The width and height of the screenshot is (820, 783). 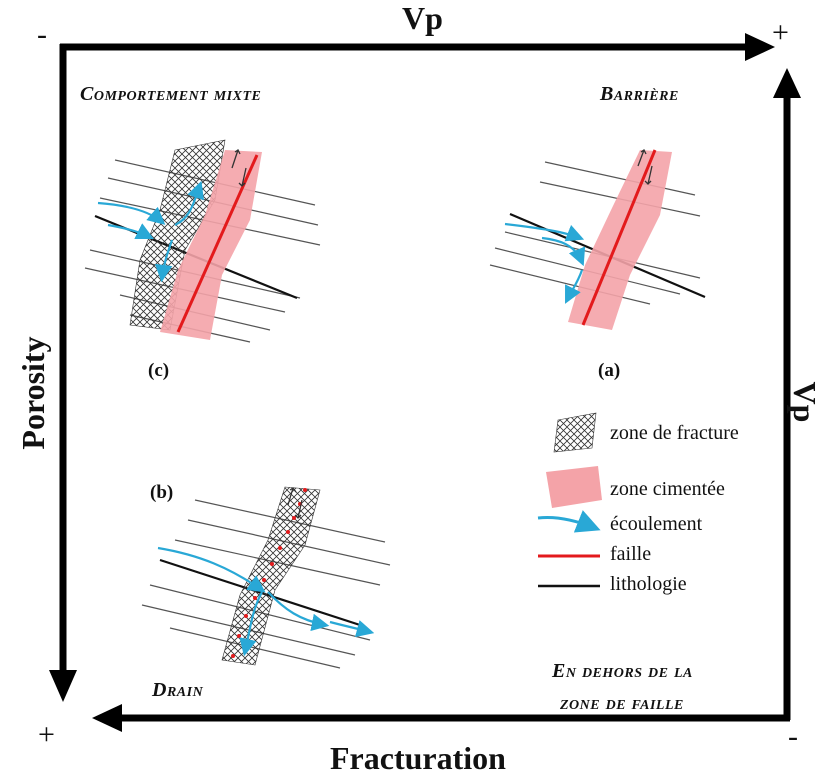 I want to click on cemented-zone-icon, so click(x=574, y=487).